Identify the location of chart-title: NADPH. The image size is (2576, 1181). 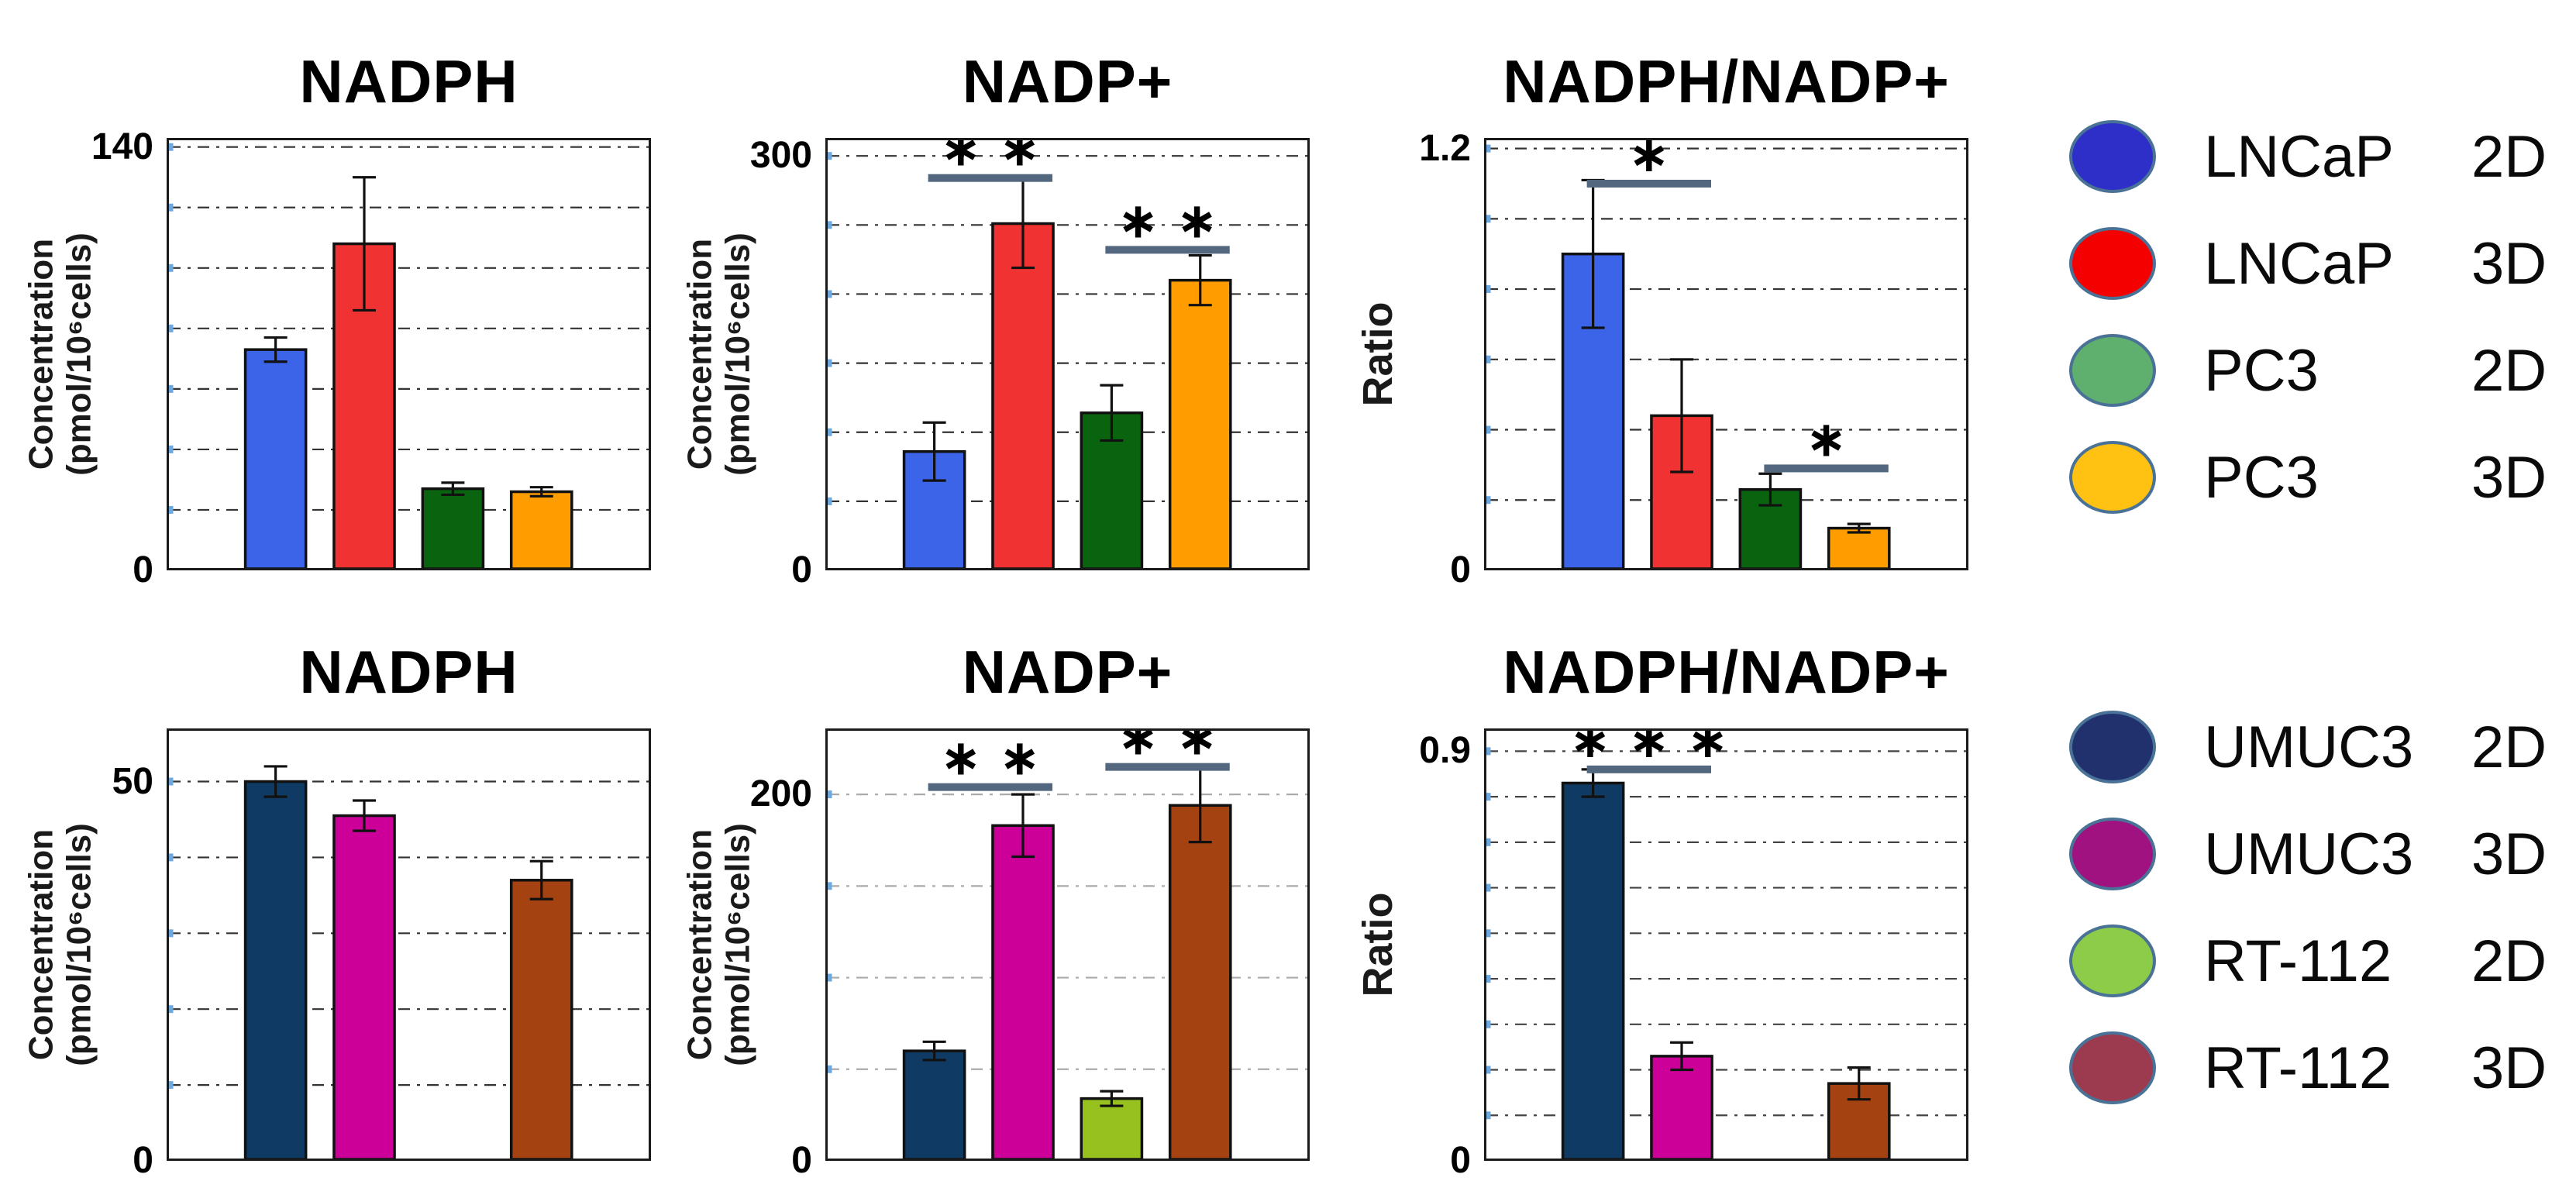
(408, 672).